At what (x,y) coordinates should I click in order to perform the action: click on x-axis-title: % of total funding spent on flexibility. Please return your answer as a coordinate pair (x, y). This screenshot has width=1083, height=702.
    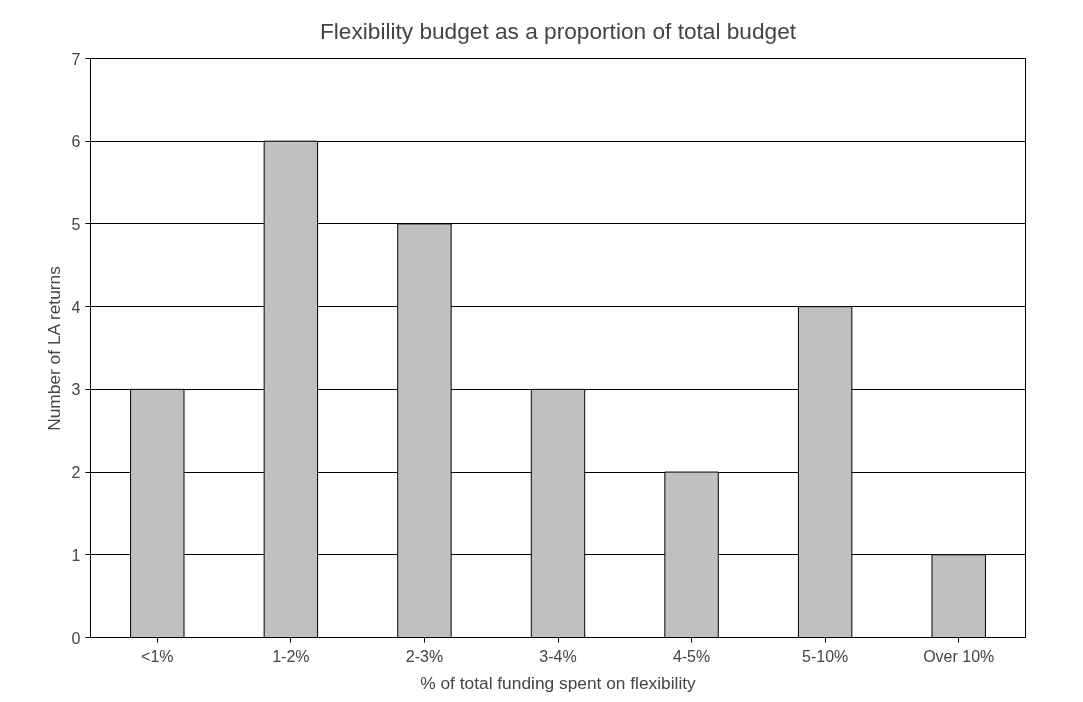
    Looking at the image, I should click on (558, 682).